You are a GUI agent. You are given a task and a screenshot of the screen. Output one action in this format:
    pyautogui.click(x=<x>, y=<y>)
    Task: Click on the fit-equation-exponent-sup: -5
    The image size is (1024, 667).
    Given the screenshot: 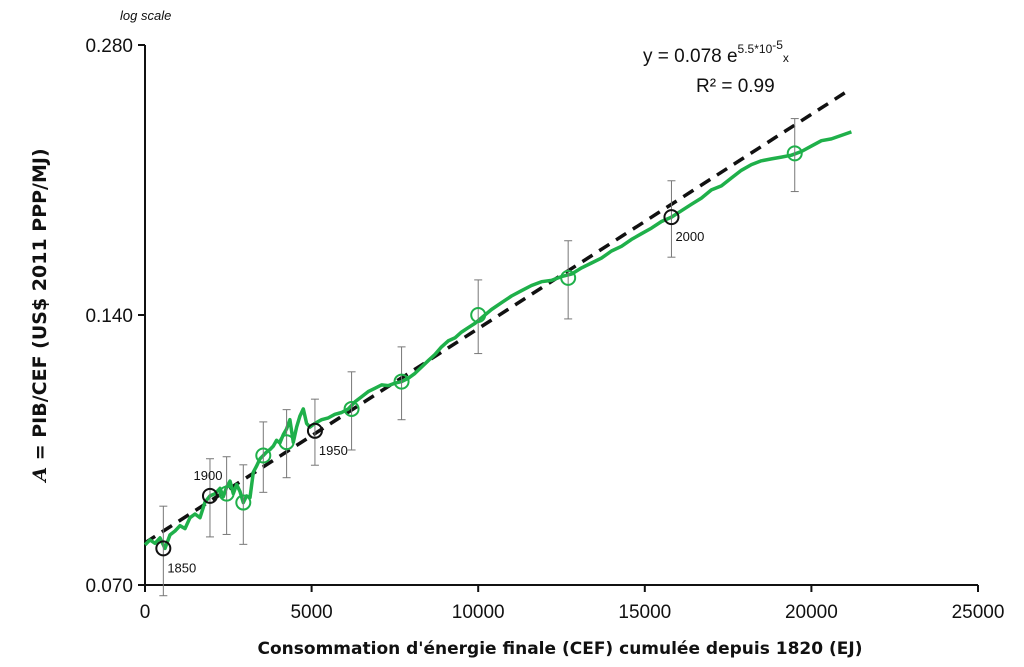 What is the action you would take?
    pyautogui.click(x=777, y=45)
    